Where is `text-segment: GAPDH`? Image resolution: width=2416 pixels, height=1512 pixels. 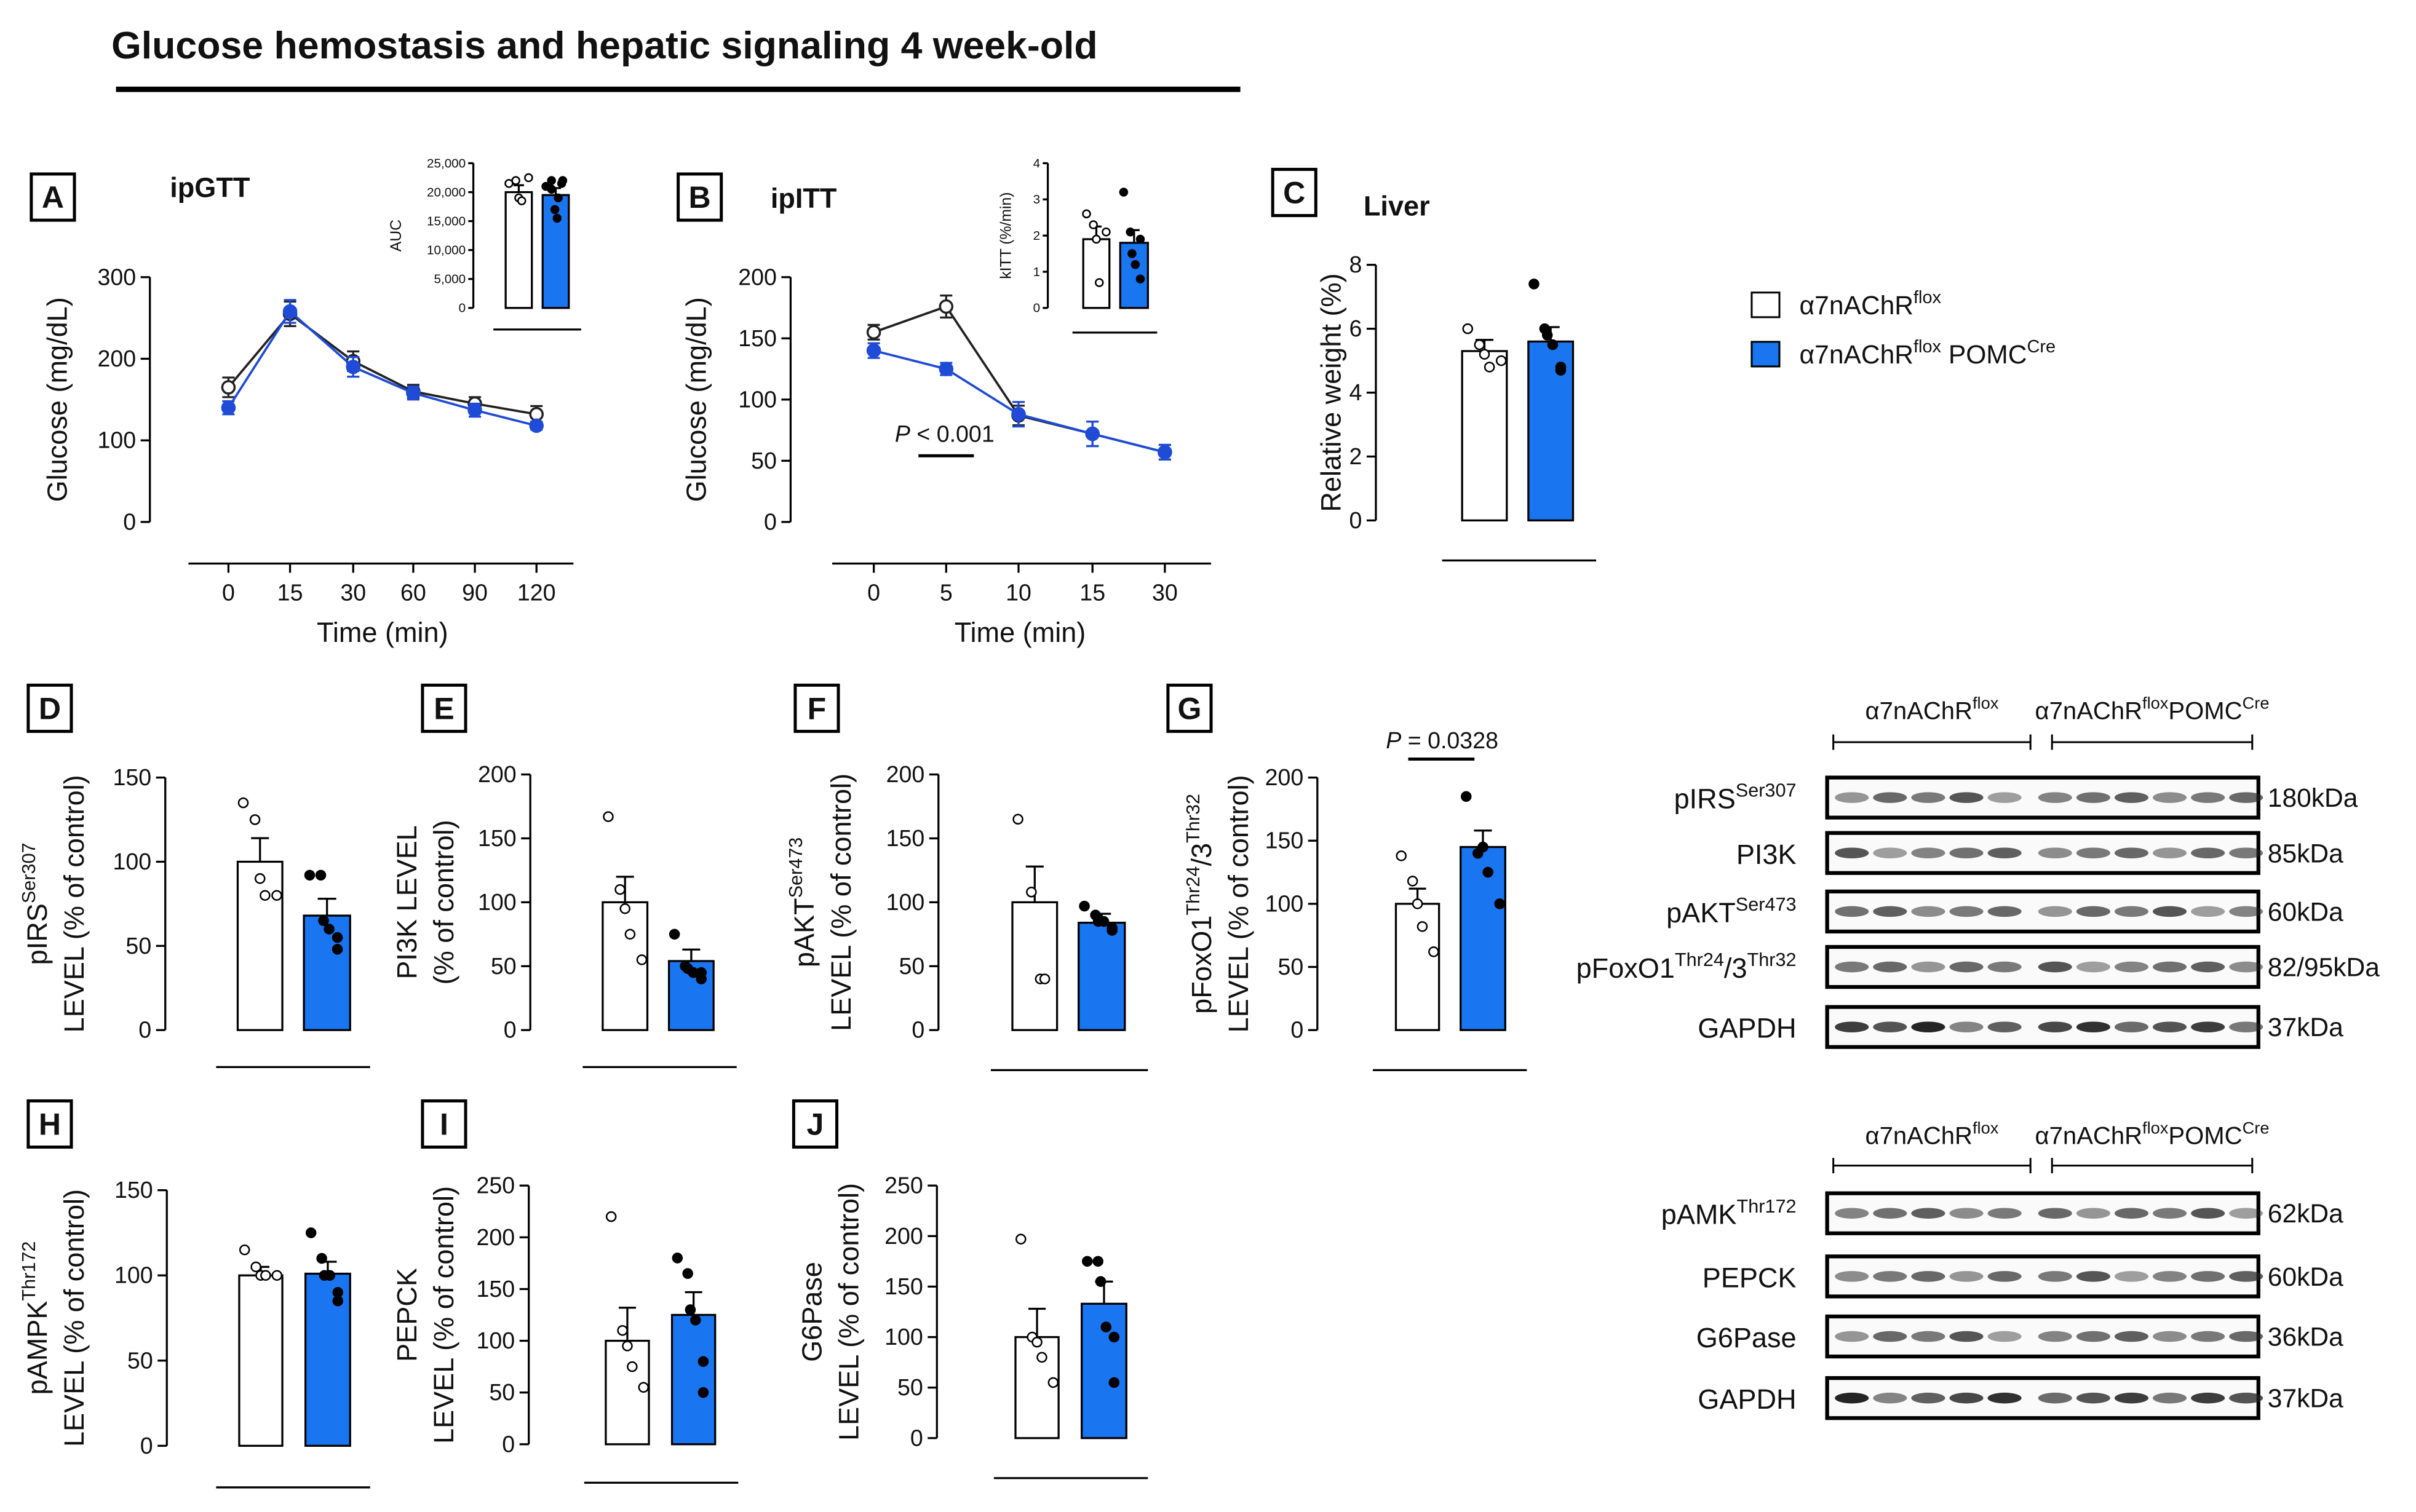
text-segment: GAPDH is located at coordinates (1747, 1028).